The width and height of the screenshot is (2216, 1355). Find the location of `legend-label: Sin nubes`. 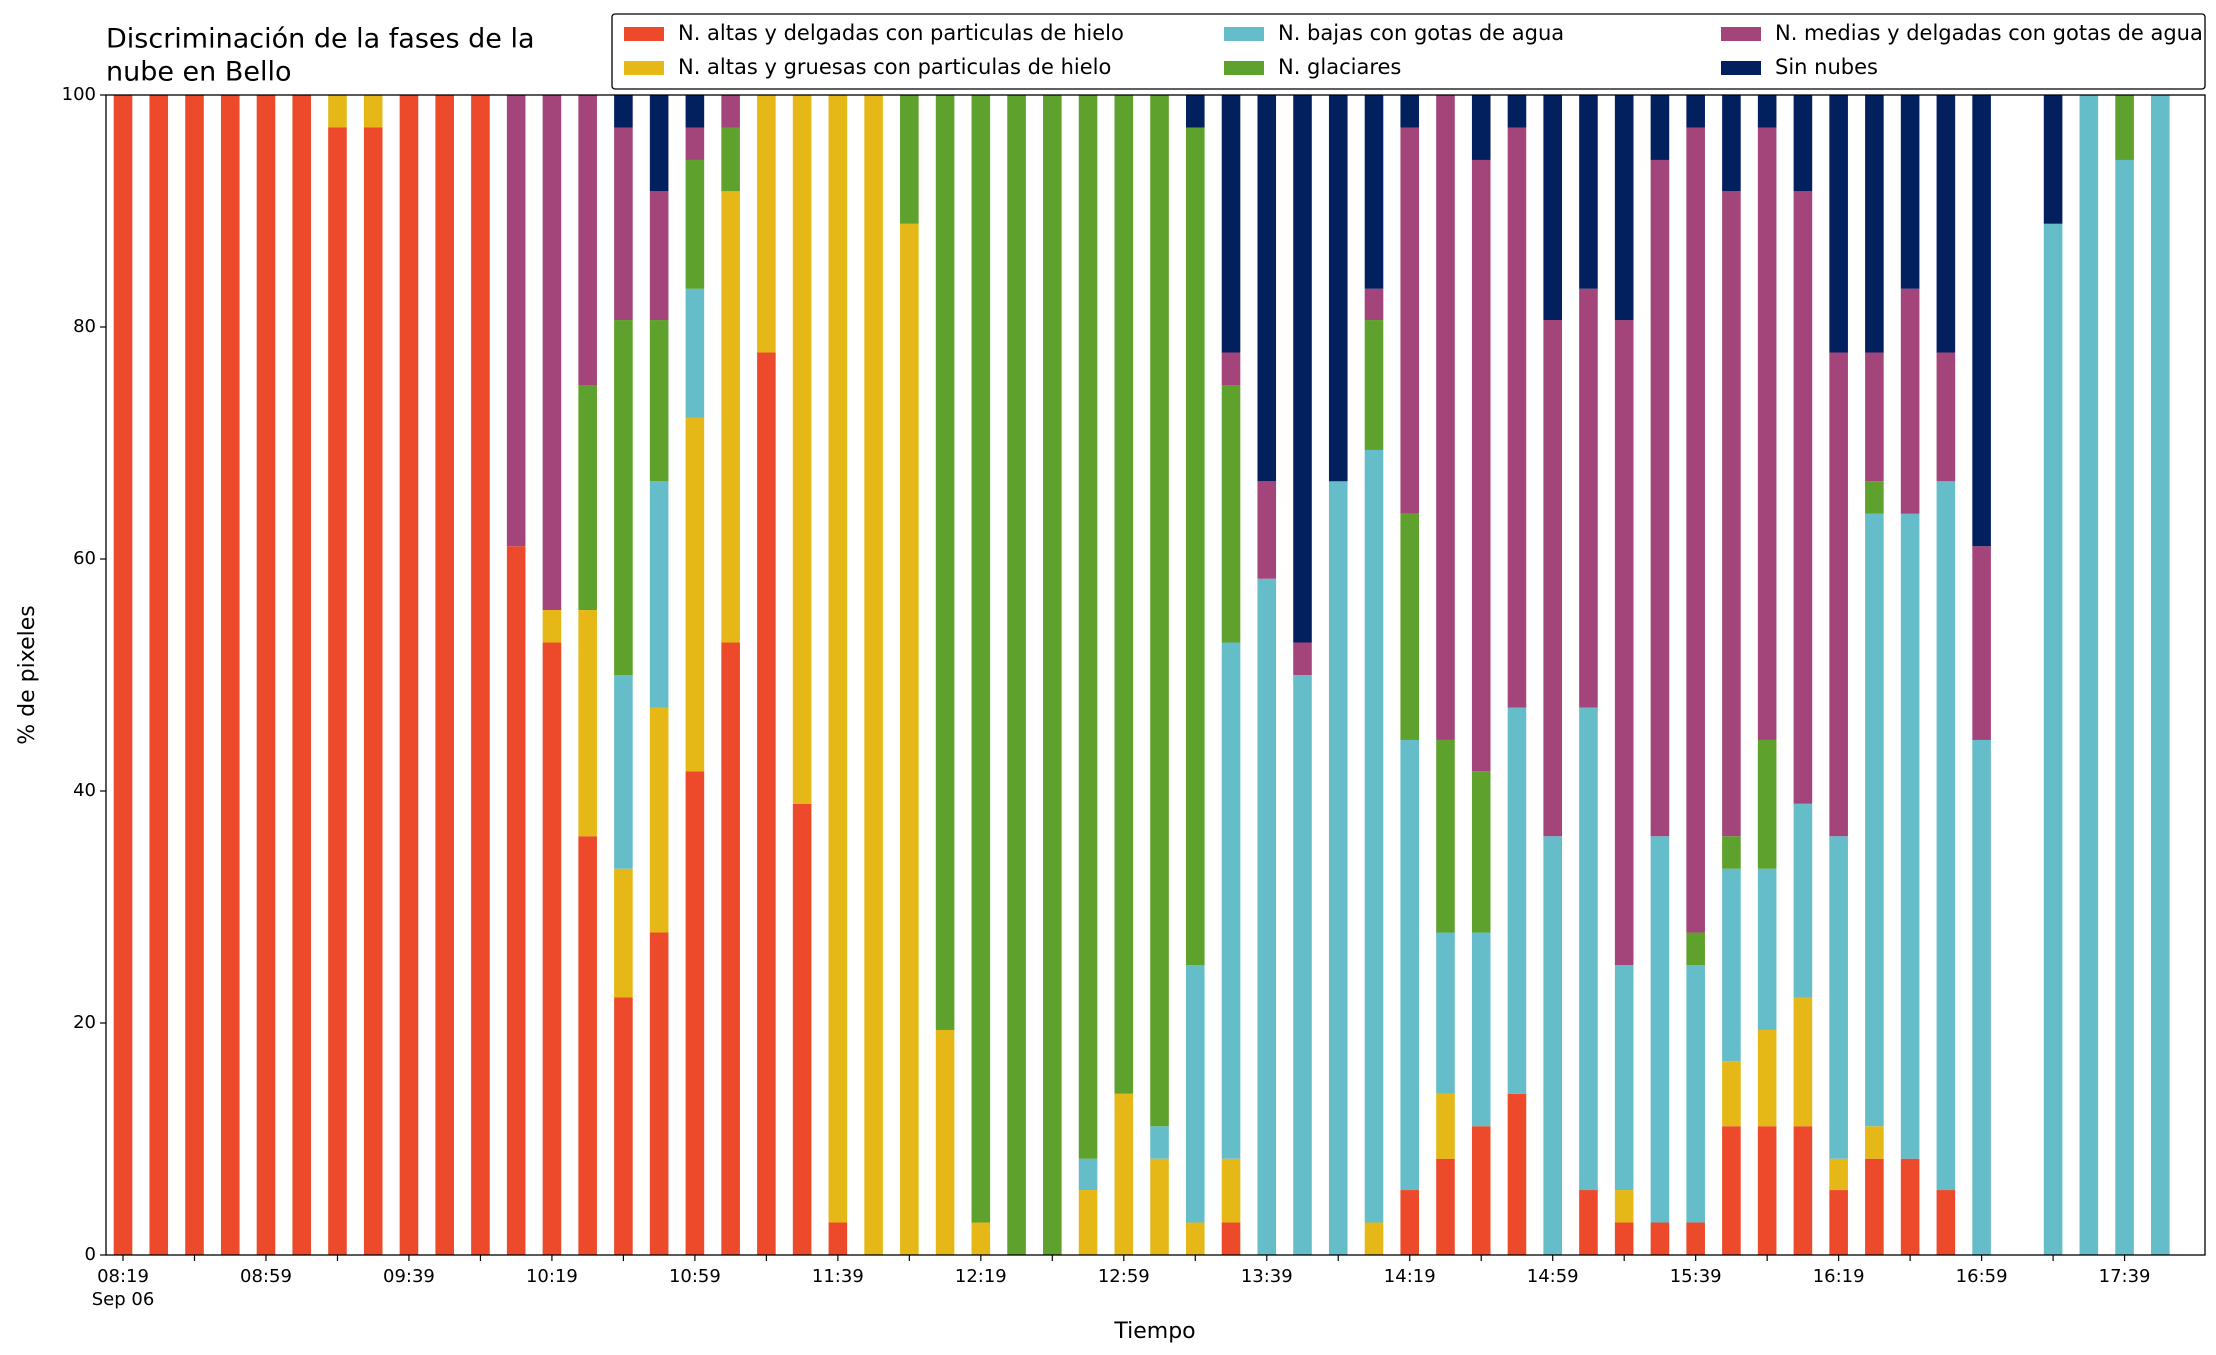

legend-label: Sin nubes is located at coordinates (1826, 67).